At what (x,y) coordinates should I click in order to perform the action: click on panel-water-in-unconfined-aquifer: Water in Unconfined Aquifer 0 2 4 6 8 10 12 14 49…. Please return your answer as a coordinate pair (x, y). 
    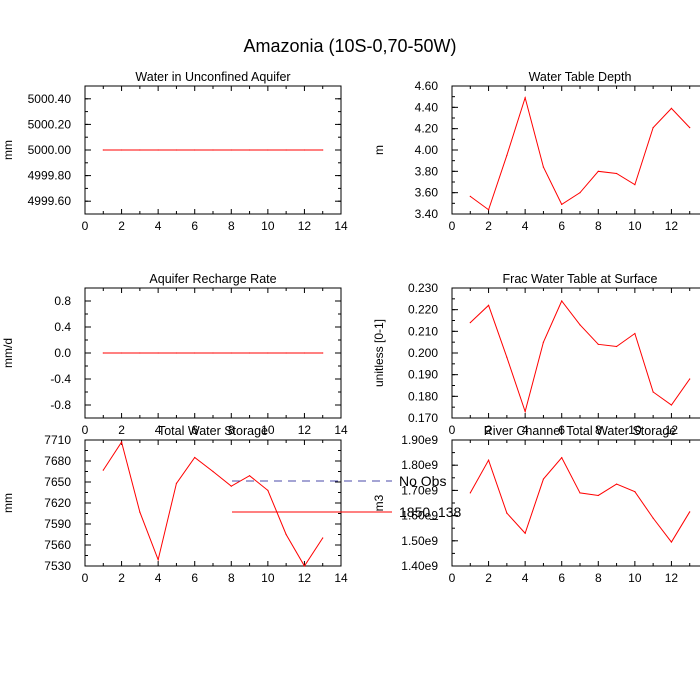
    Looking at the image, I should click on (174, 151).